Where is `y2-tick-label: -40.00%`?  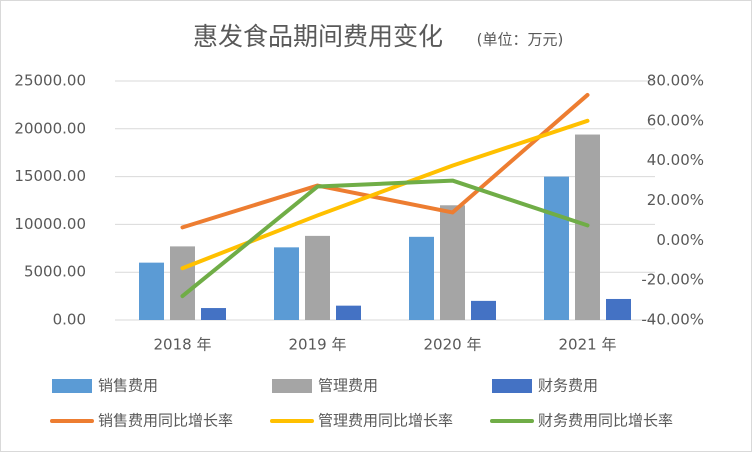 y2-tick-label: -40.00% is located at coordinates (672, 320).